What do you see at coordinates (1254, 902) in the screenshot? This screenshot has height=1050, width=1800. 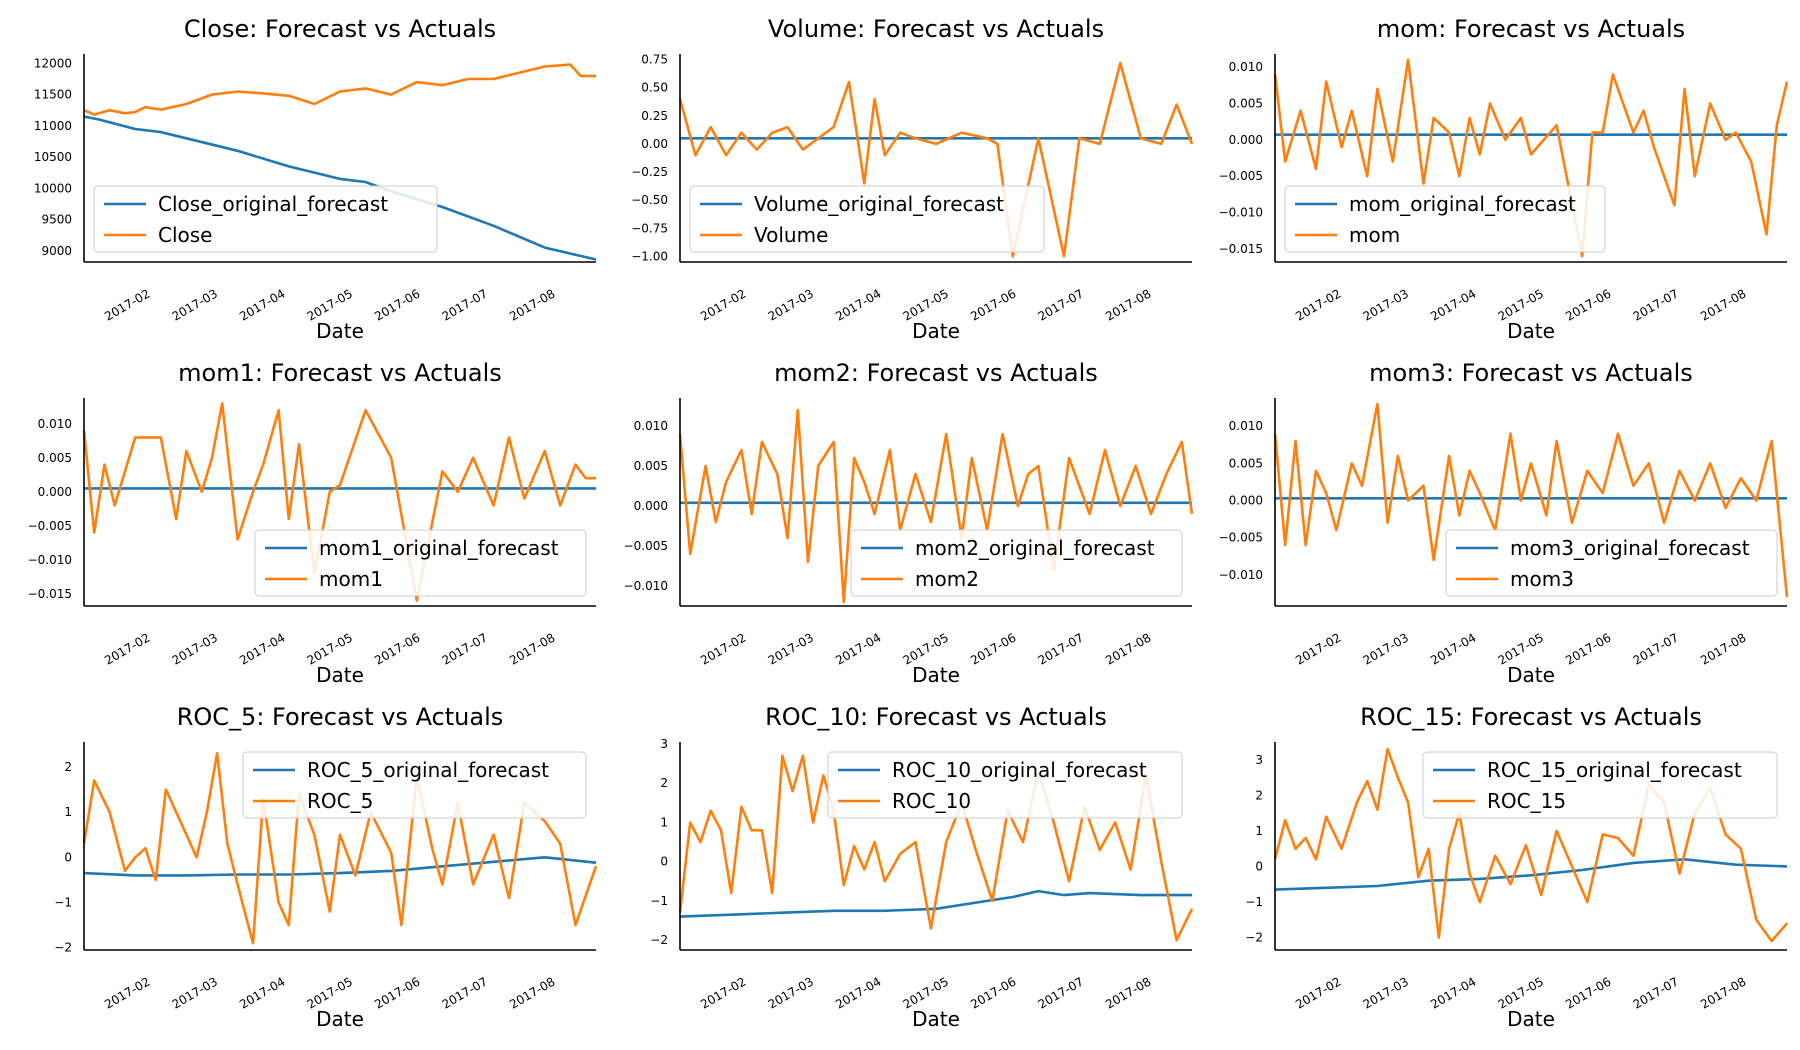 I see `y-tick-label: −1` at bounding box center [1254, 902].